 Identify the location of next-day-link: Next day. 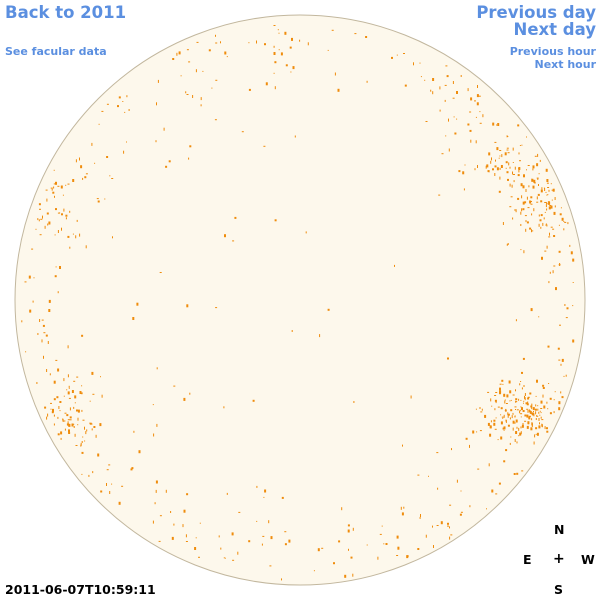
(554, 29).